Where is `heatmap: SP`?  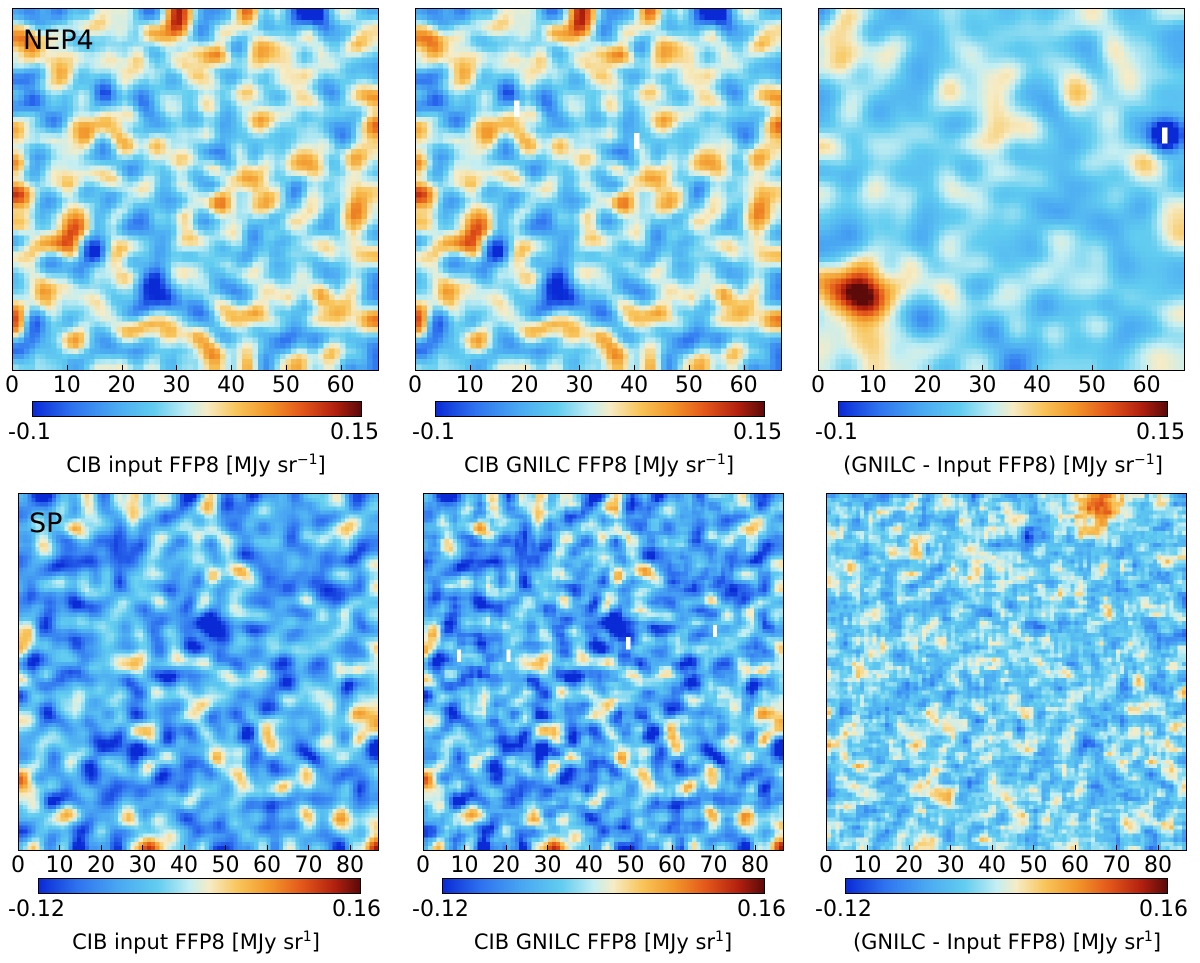 heatmap: SP is located at coordinates (198, 672).